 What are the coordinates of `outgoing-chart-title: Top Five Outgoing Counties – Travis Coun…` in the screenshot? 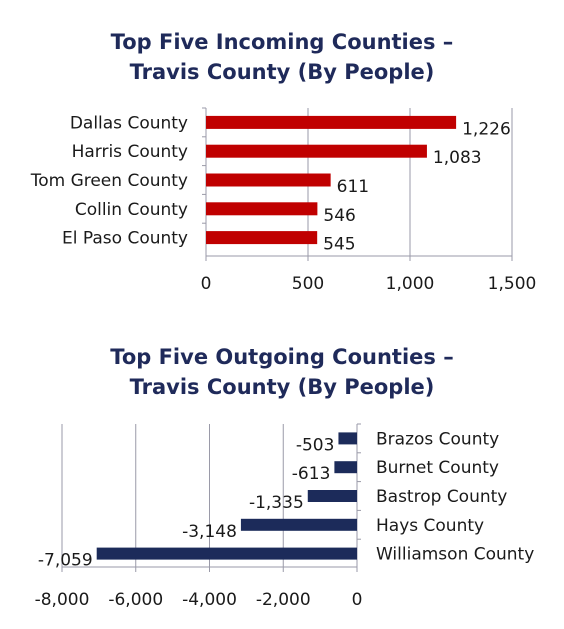 It's located at (282, 372).